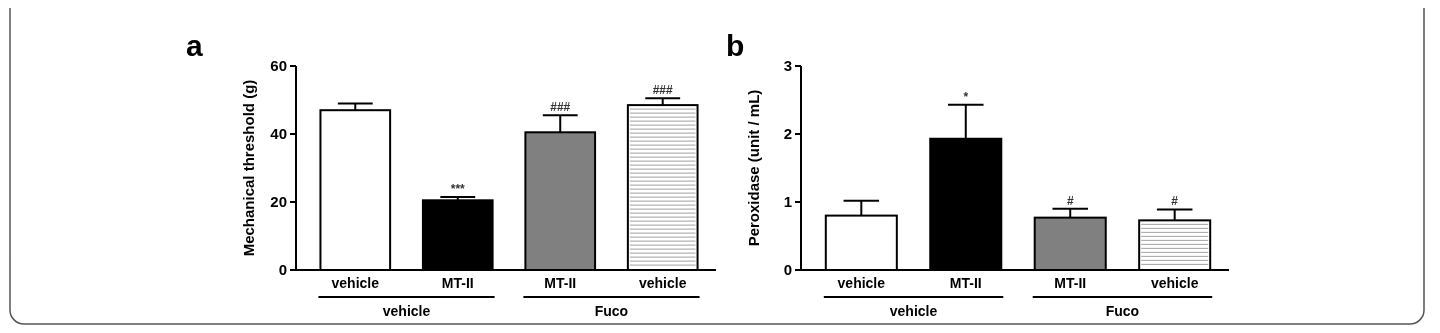  Describe the element at coordinates (278, 202) in the screenshot. I see `y-tick-label: 20` at that location.